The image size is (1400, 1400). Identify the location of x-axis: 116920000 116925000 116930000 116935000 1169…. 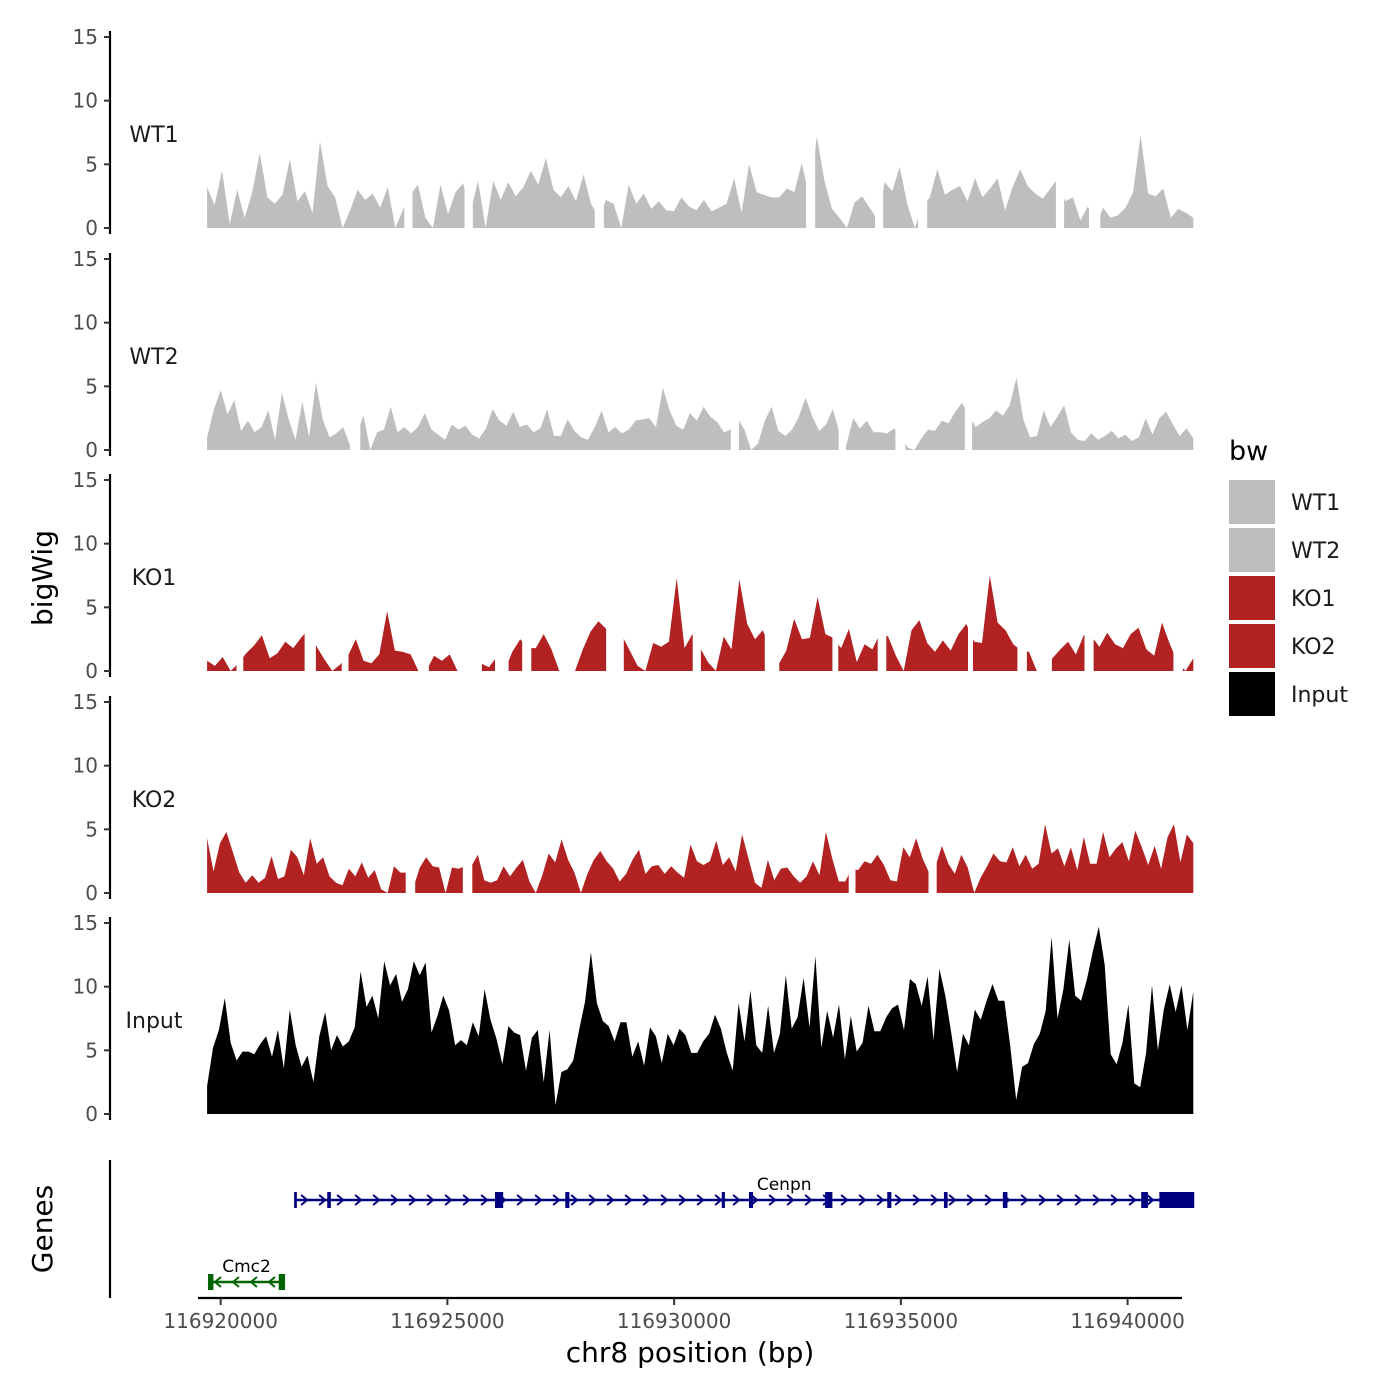
(674, 1314).